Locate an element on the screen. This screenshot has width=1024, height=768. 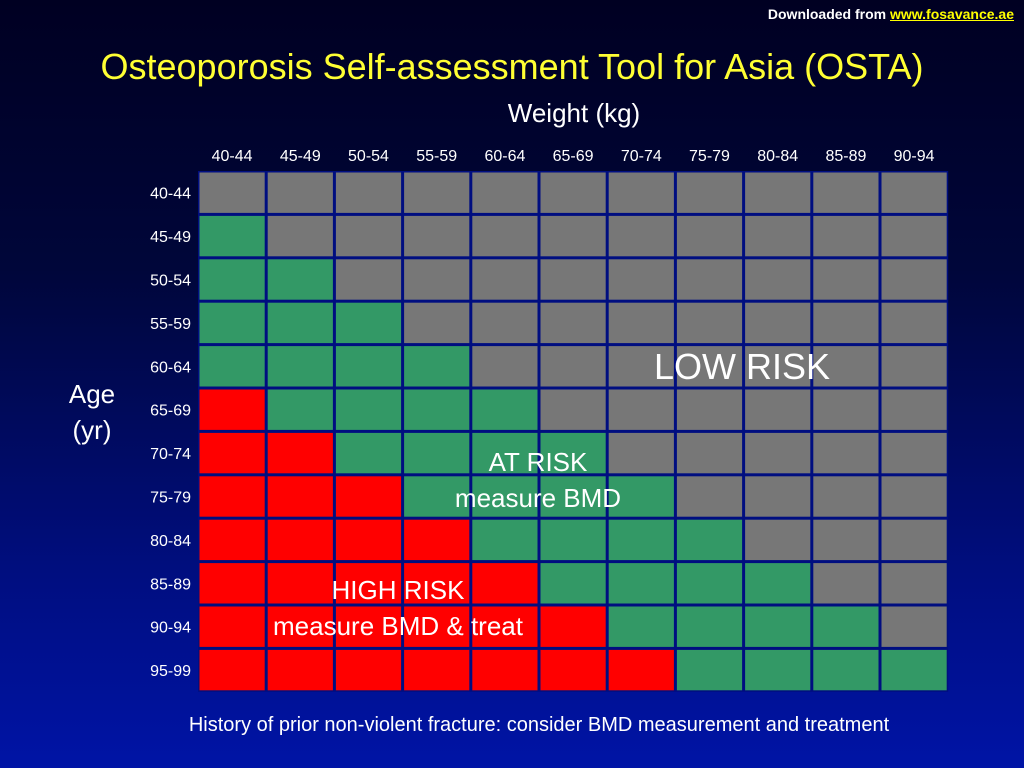
x-tick-label: 80-84 is located at coordinates (777, 156).